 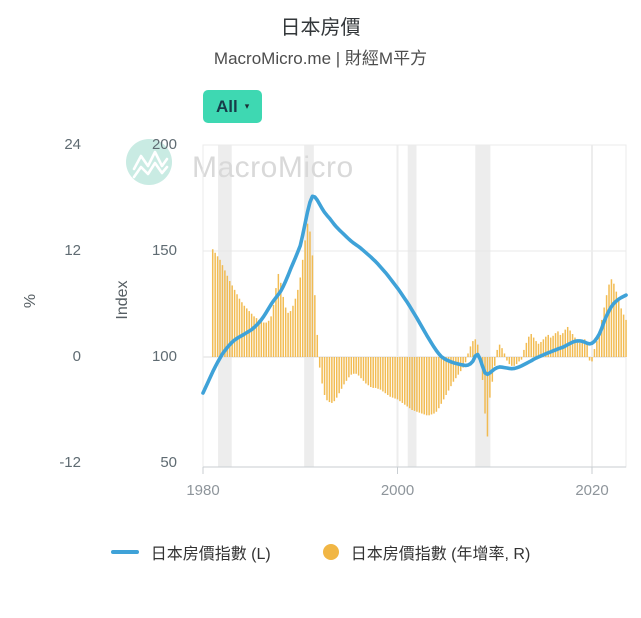 What do you see at coordinates (203, 490) in the screenshot?
I see `year-tick-label: 1980` at bounding box center [203, 490].